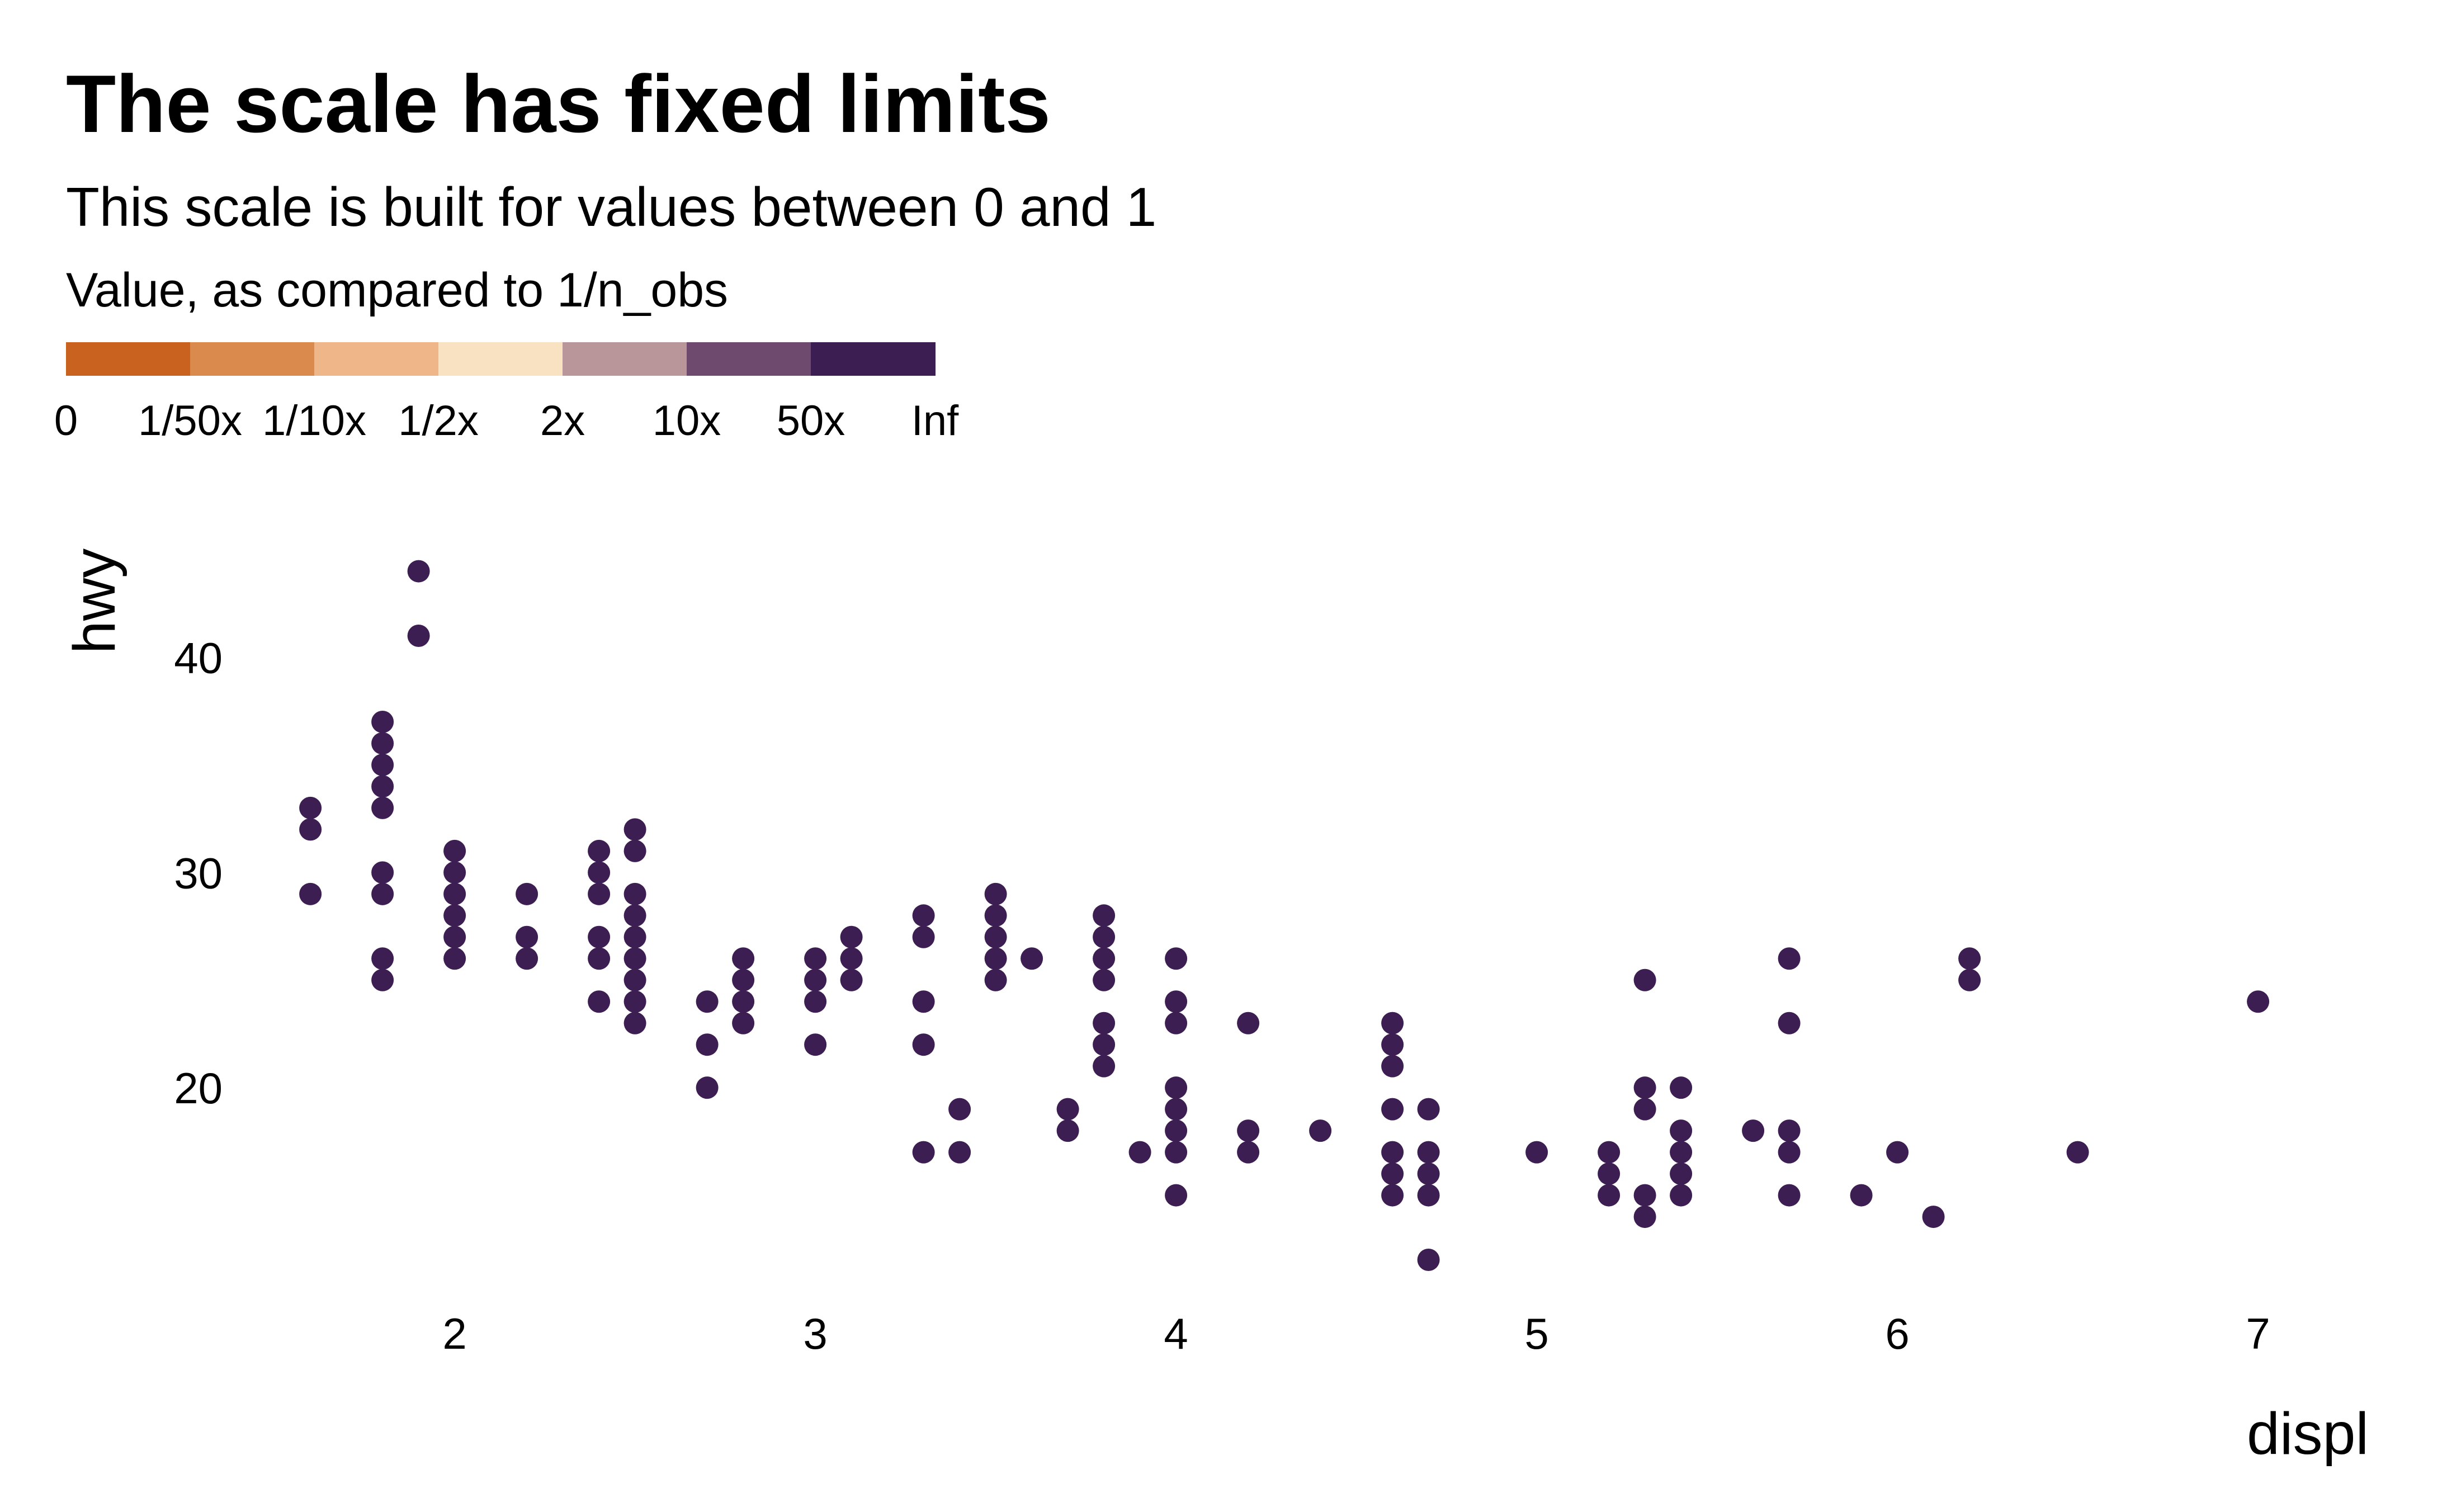 The image size is (2447, 1512). Describe the element at coordinates (66, 421) in the screenshot. I see `legend-label: 0` at that location.